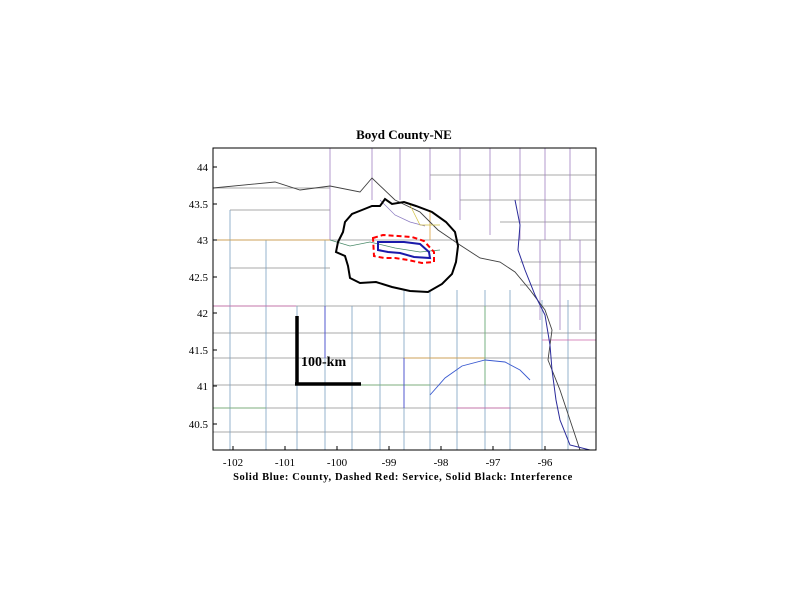 This screenshot has width=792, height=612. Describe the element at coordinates (441, 463) in the screenshot. I see `x-tick-label: -98` at that location.